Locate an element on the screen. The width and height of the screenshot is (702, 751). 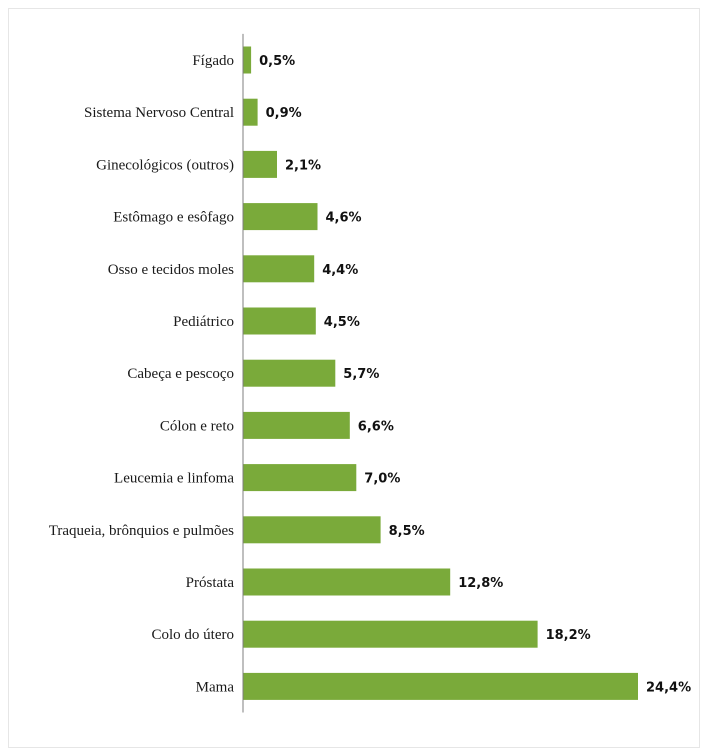
bar-traqueia-bronquios-e-pulmoes is located at coordinates (312, 530).